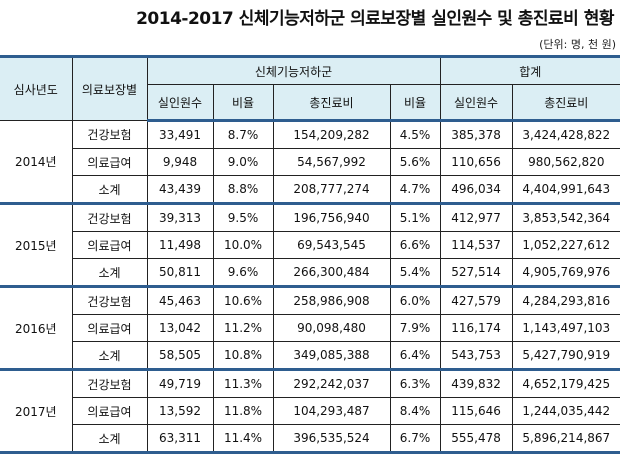  I want to click on ratio-cell: 8.7%, so click(243, 134).